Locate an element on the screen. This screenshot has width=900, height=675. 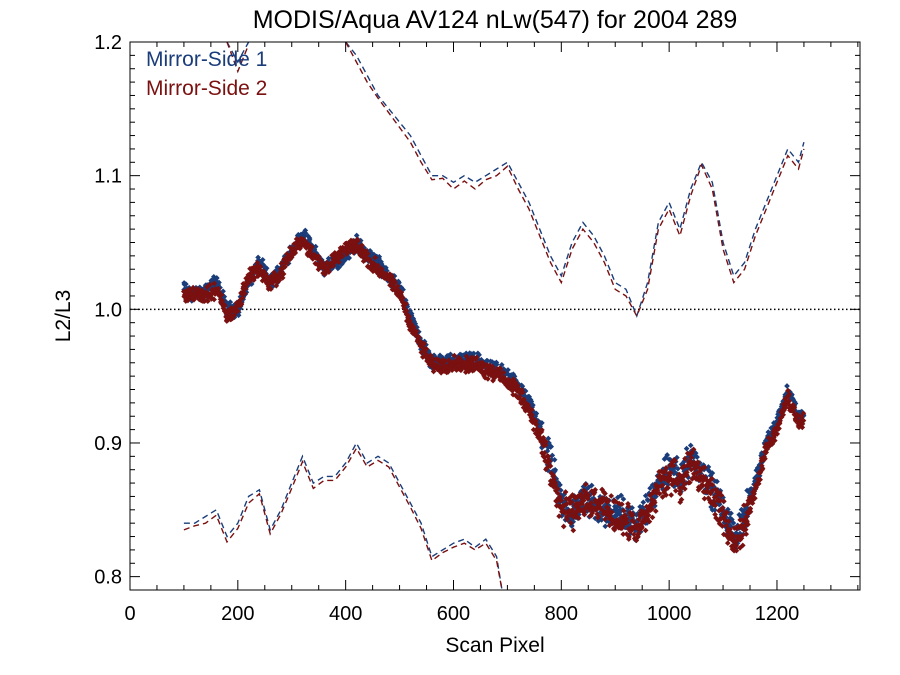
x-tick-label: 1000 is located at coordinates (669, 614).